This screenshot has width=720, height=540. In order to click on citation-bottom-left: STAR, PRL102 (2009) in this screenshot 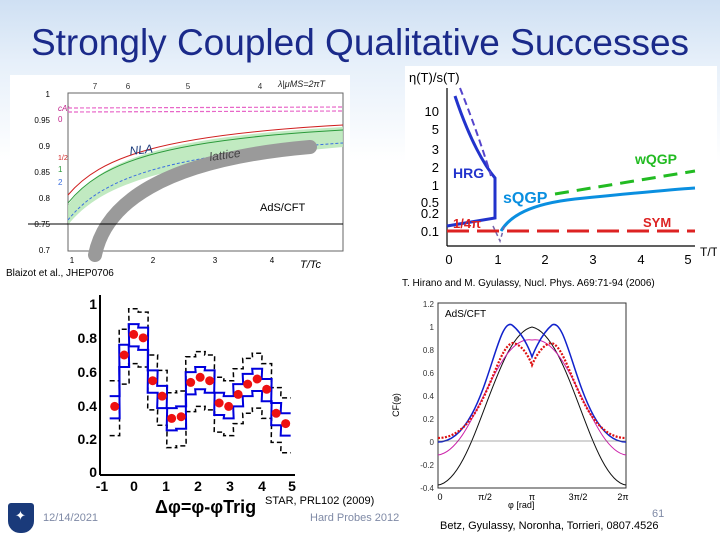, I will do `click(320, 501)`.